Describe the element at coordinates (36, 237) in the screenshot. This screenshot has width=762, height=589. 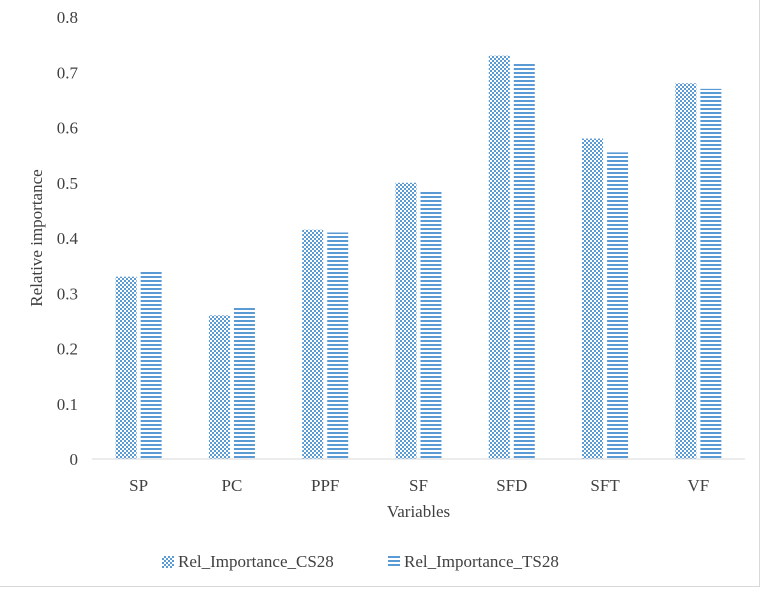
I see `y-axis-label: Relative importance` at that location.